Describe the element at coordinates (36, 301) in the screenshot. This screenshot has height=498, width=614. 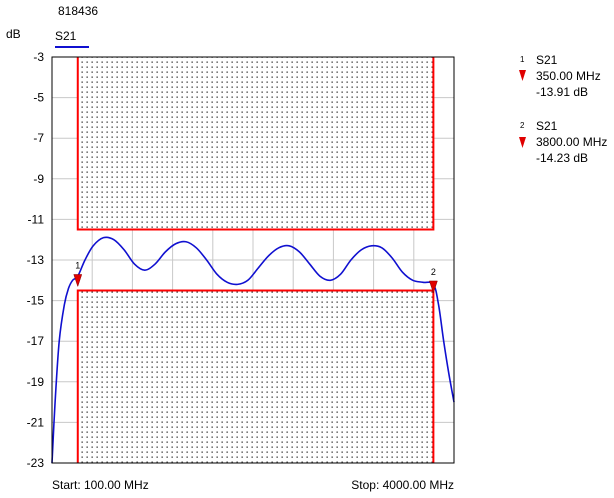
I see `y-tick-label: -15` at that location.